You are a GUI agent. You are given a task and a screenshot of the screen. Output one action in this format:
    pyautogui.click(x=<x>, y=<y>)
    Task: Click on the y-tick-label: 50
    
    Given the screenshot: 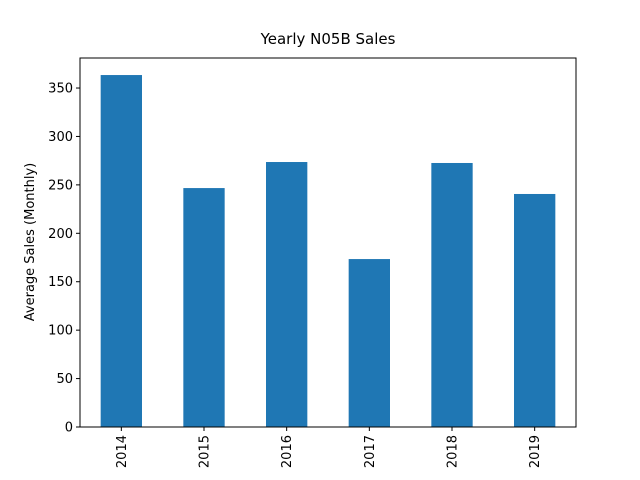 What is the action you would take?
    pyautogui.click(x=64, y=379)
    